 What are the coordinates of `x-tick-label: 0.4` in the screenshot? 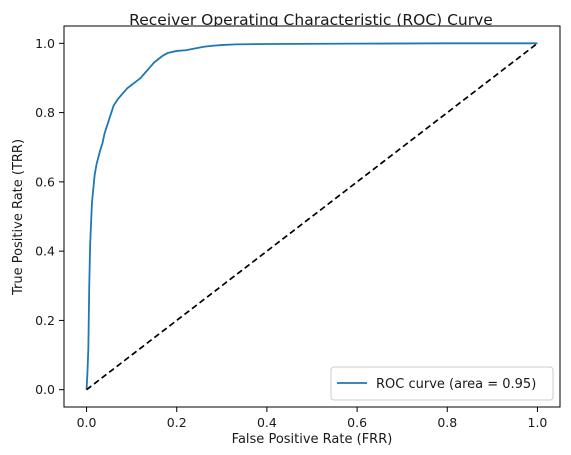 It's located at (267, 422).